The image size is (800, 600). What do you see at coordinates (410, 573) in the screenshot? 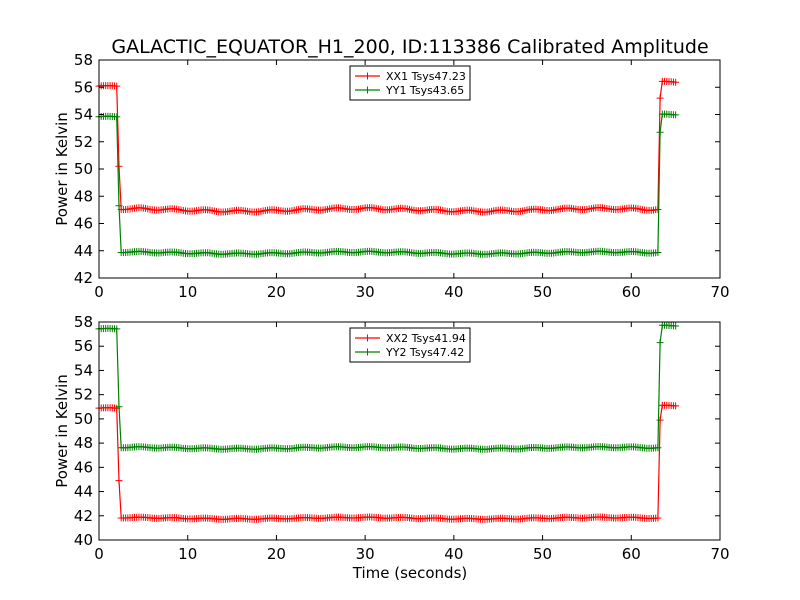
I see `x-axis-label: Time (seconds)` at bounding box center [410, 573].